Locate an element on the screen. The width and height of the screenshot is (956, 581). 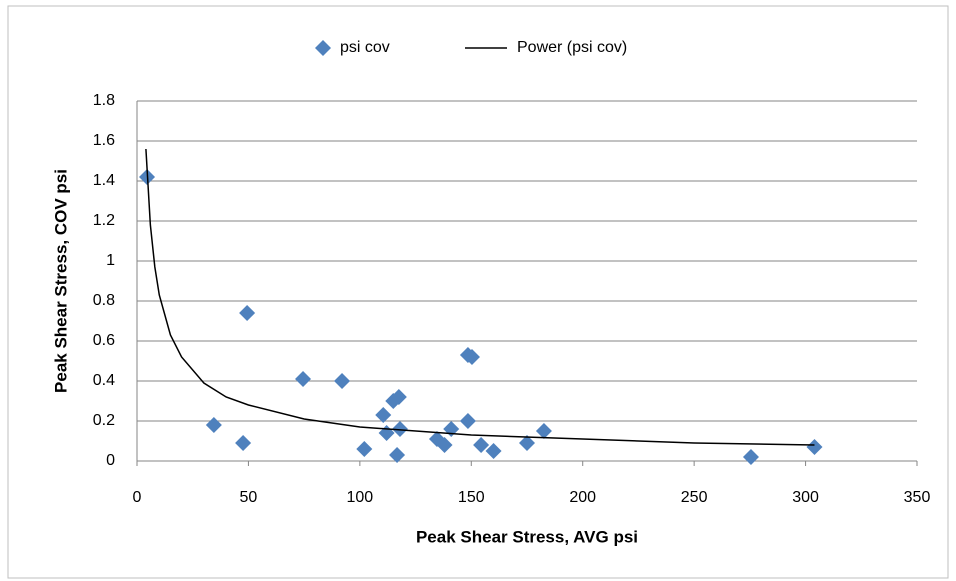
y-tick-label: 1 is located at coordinates (110, 260).